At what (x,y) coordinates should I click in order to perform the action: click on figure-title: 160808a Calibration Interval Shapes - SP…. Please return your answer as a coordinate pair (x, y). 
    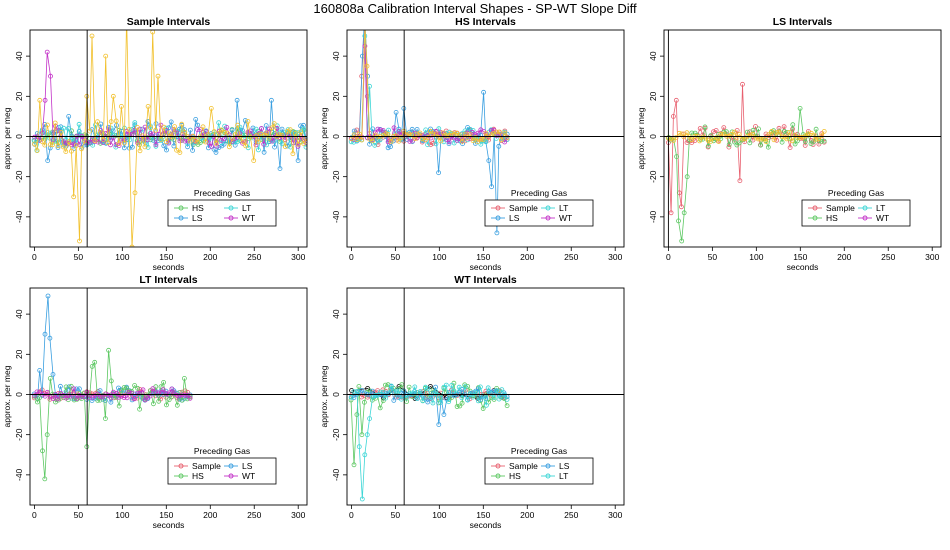
    Looking at the image, I should click on (475, 8).